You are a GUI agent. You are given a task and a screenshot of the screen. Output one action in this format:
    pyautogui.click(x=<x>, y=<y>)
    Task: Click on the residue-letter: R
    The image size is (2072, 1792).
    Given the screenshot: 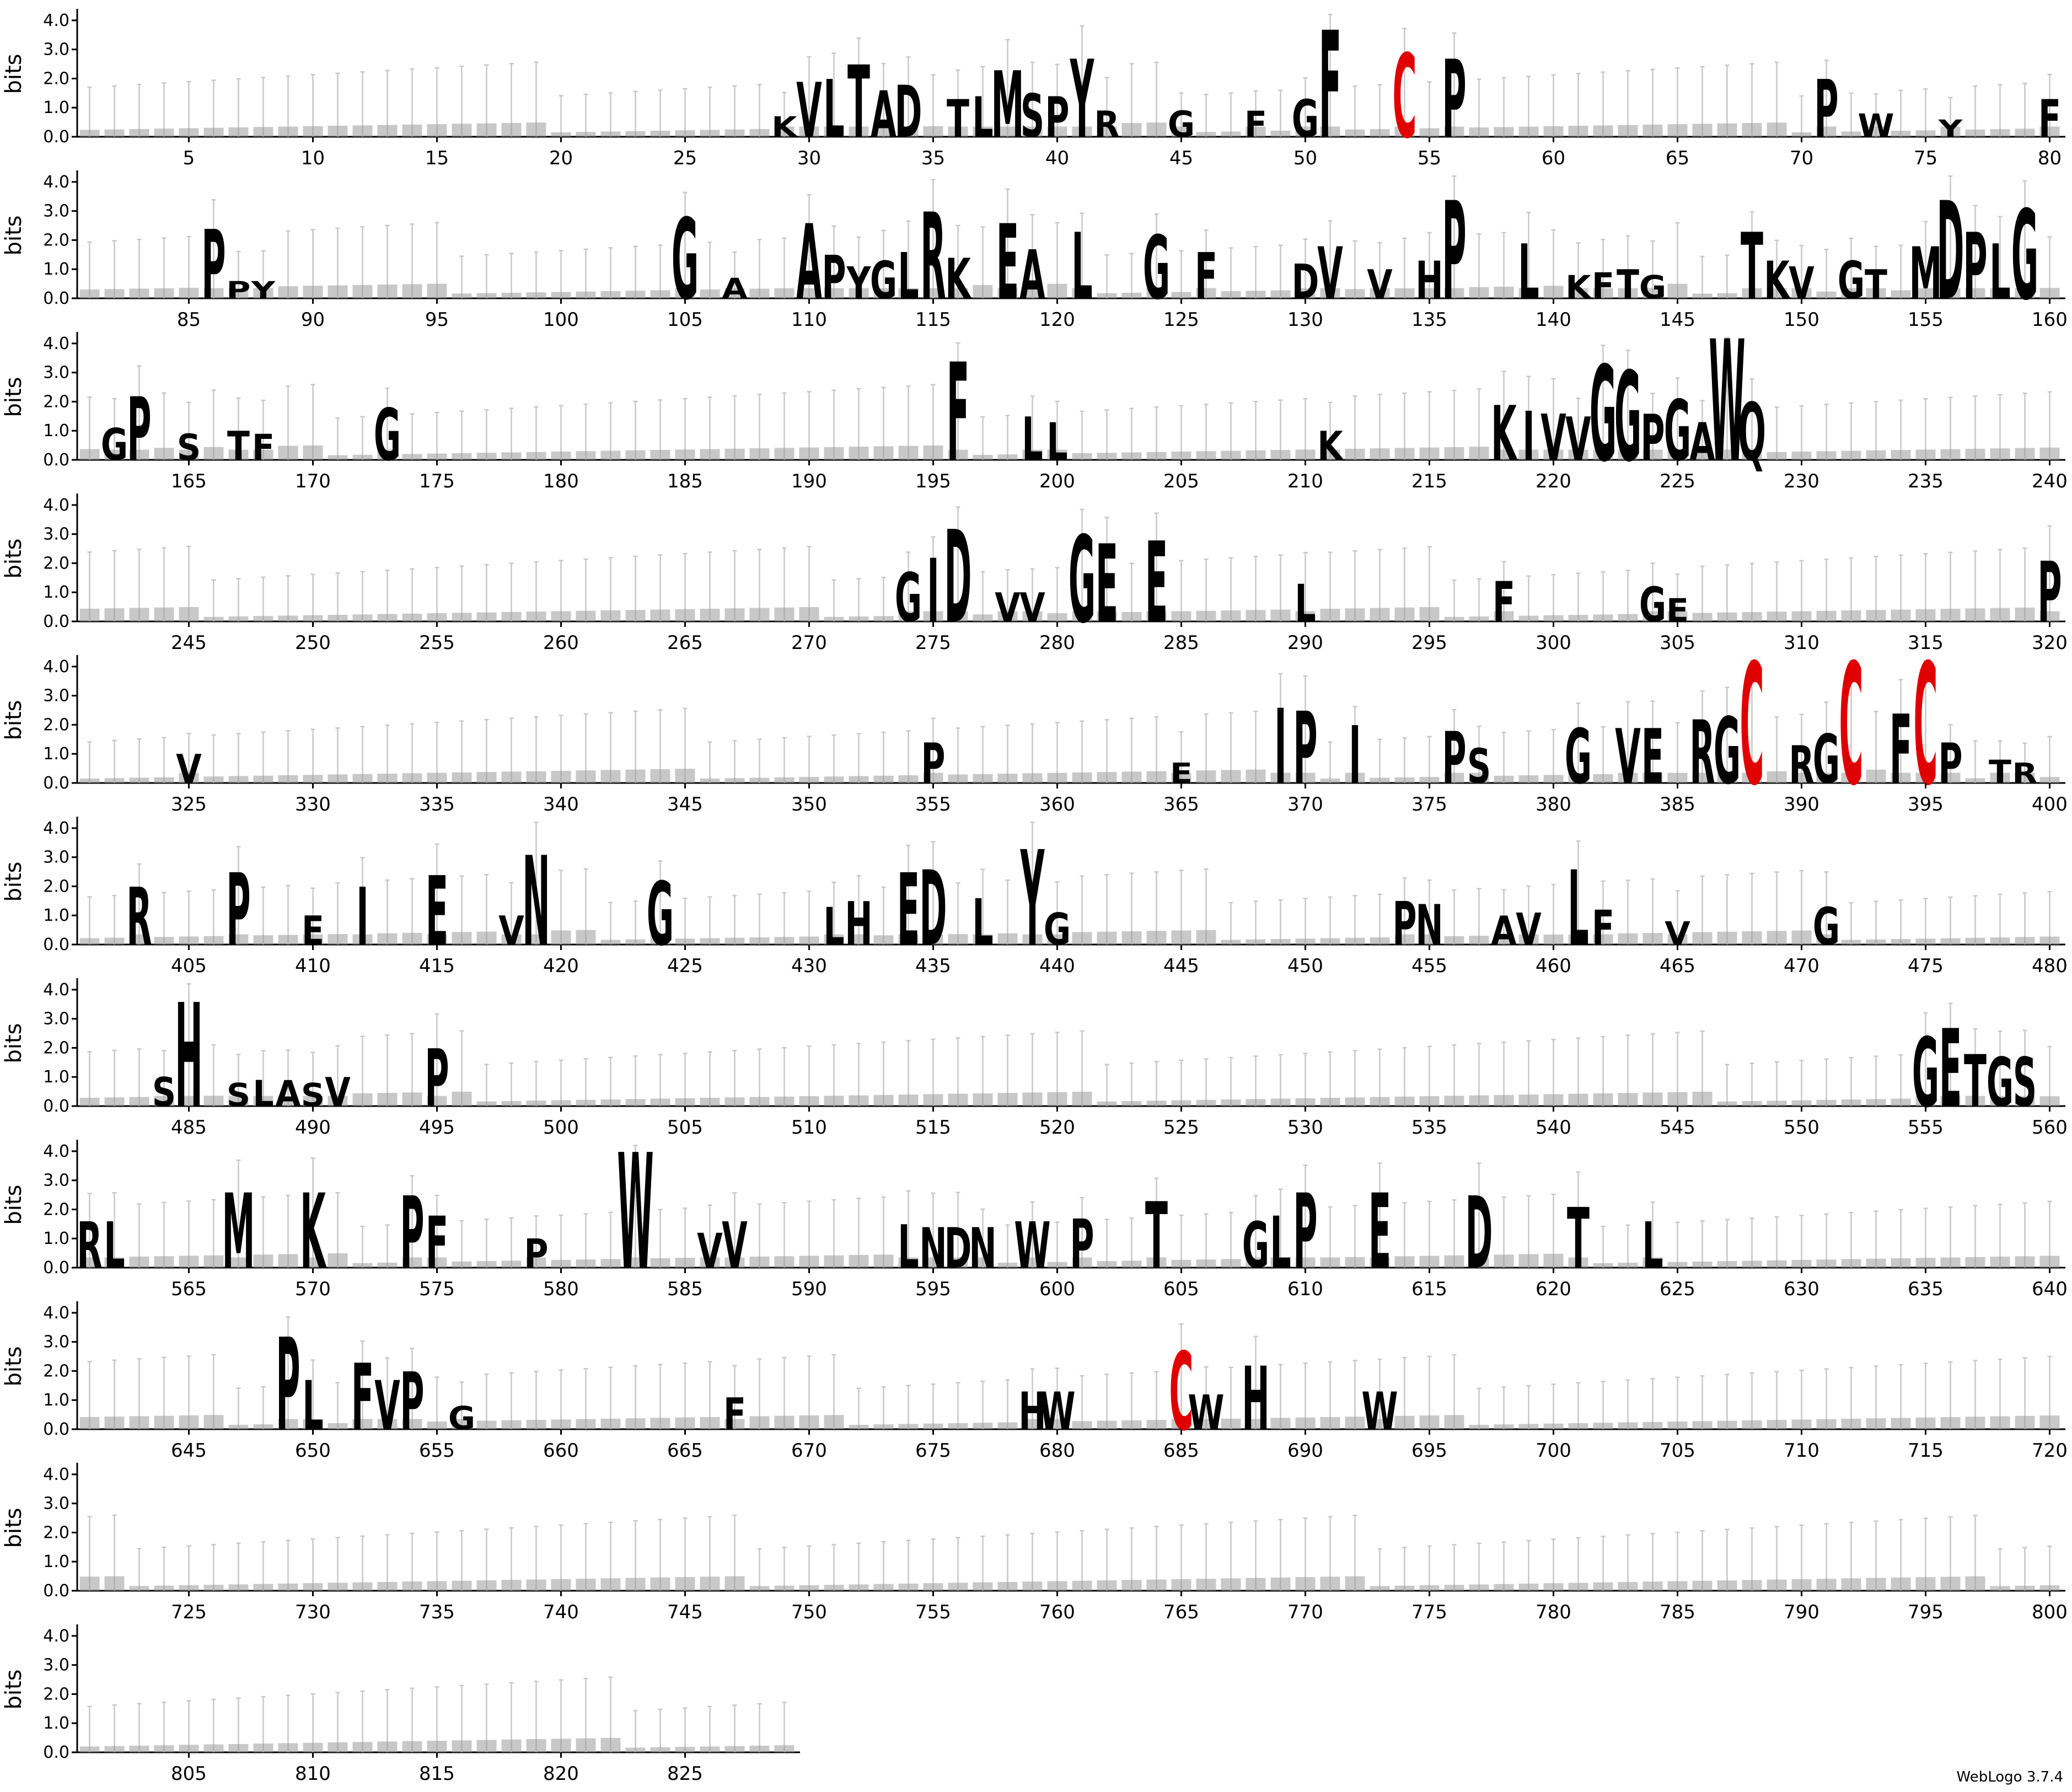 What is the action you would take?
    pyautogui.click(x=89, y=1246)
    